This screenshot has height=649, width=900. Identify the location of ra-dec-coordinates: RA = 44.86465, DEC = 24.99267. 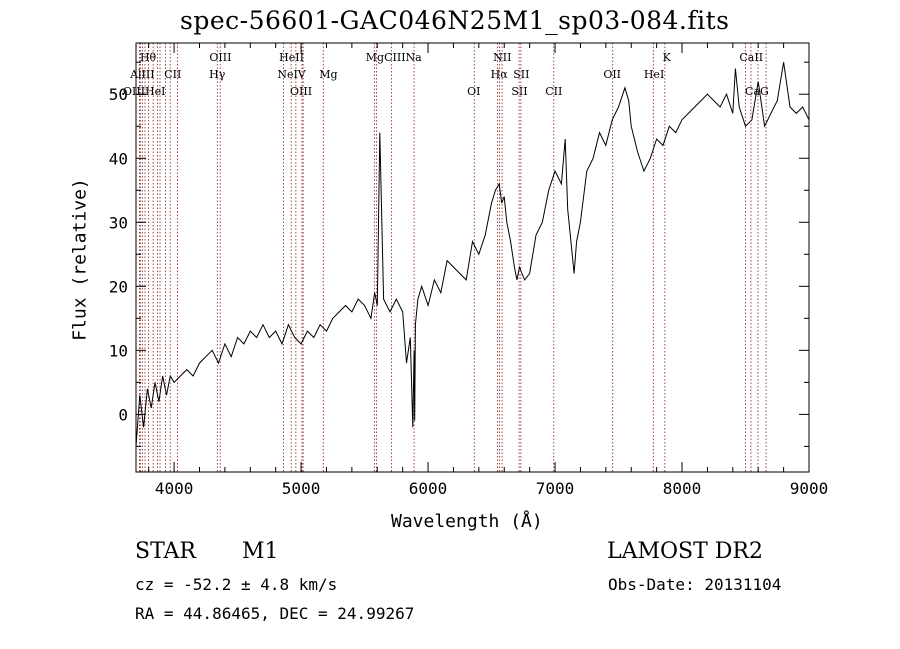
(275, 613).